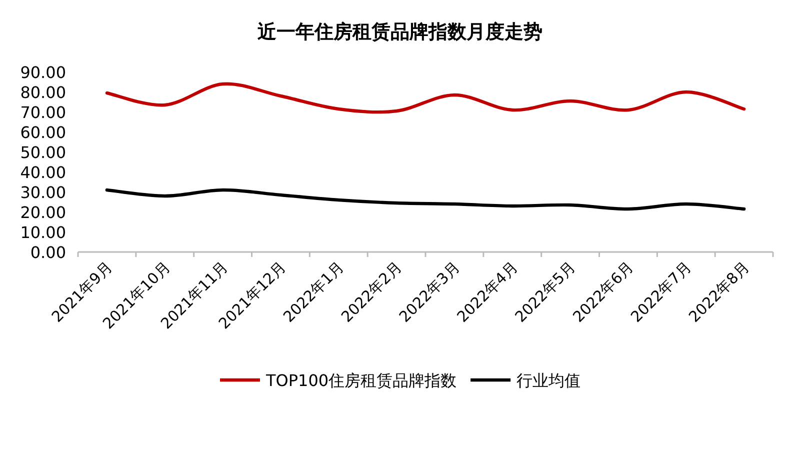 This screenshot has height=456, width=800. Describe the element at coordinates (43, 112) in the screenshot. I see `y-tick-label: 70.00` at that location.